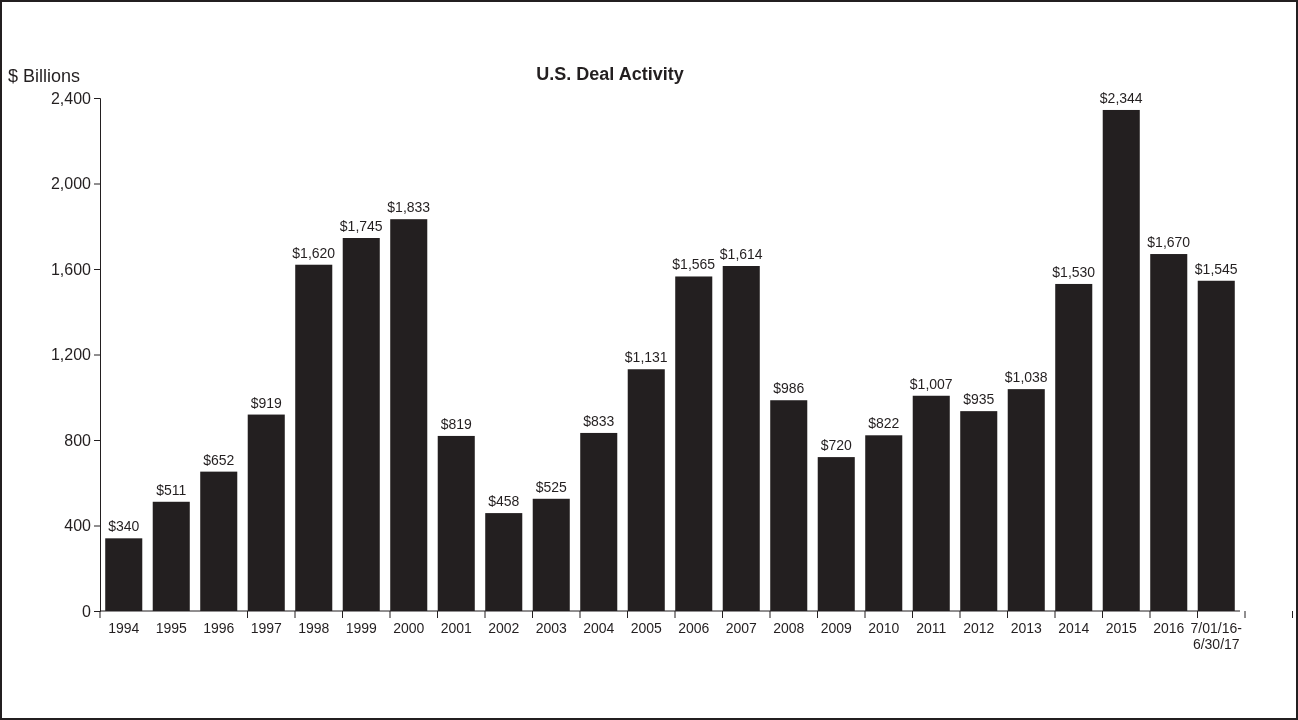 This screenshot has height=720, width=1298. What do you see at coordinates (71, 184) in the screenshot?
I see `y-tick-label: 2,000` at bounding box center [71, 184].